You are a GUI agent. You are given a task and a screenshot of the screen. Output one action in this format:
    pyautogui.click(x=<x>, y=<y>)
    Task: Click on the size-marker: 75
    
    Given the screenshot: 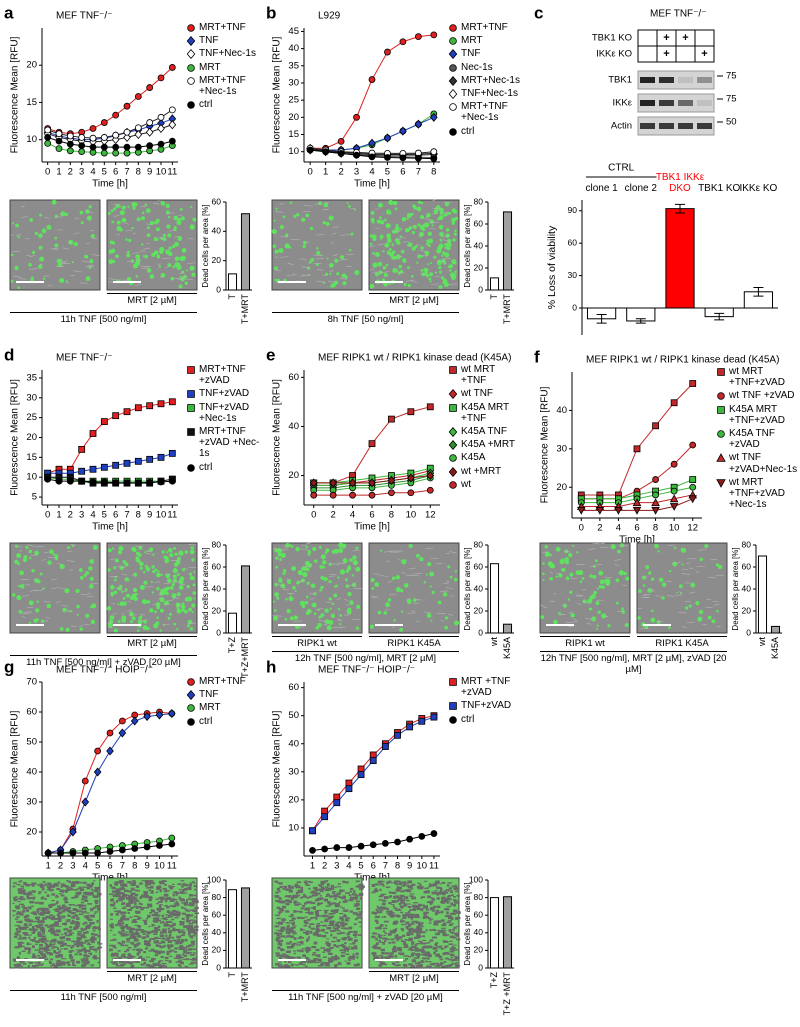 What is the action you would take?
    pyautogui.click(x=731, y=99)
    